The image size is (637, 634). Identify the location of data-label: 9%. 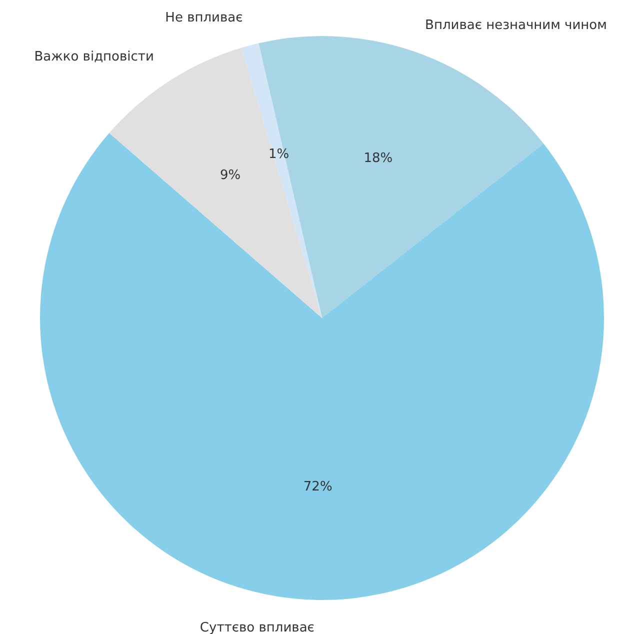
(230, 176).